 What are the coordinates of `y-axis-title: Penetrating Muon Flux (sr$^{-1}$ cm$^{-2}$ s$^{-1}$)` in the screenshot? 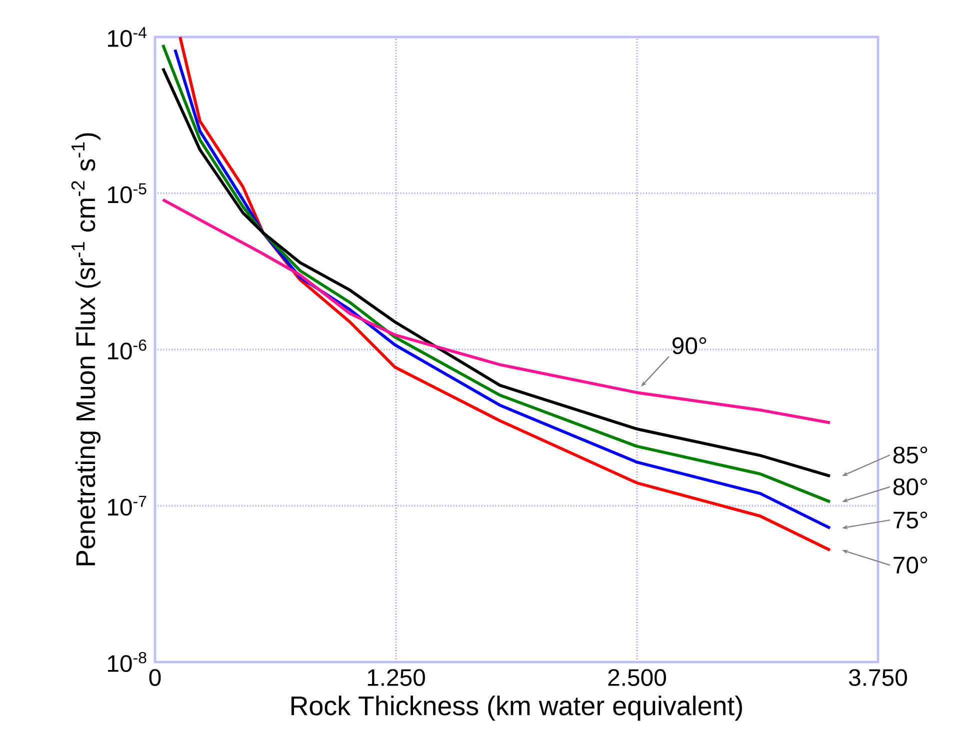 It's located at (86, 349).